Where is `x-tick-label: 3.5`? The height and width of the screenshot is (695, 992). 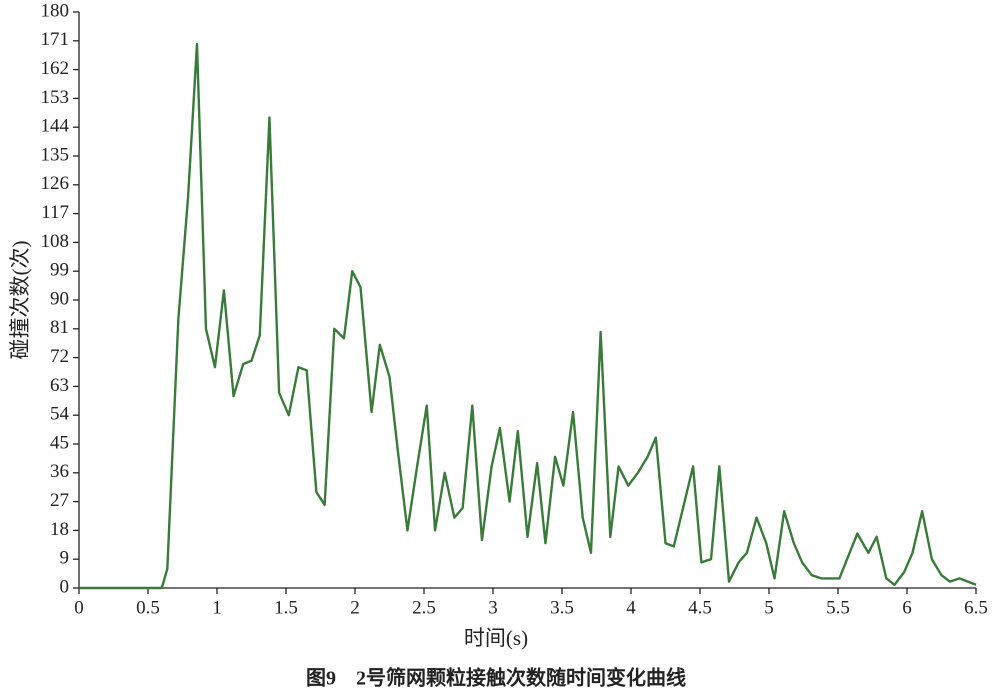 x-tick-label: 3.5 is located at coordinates (562, 607).